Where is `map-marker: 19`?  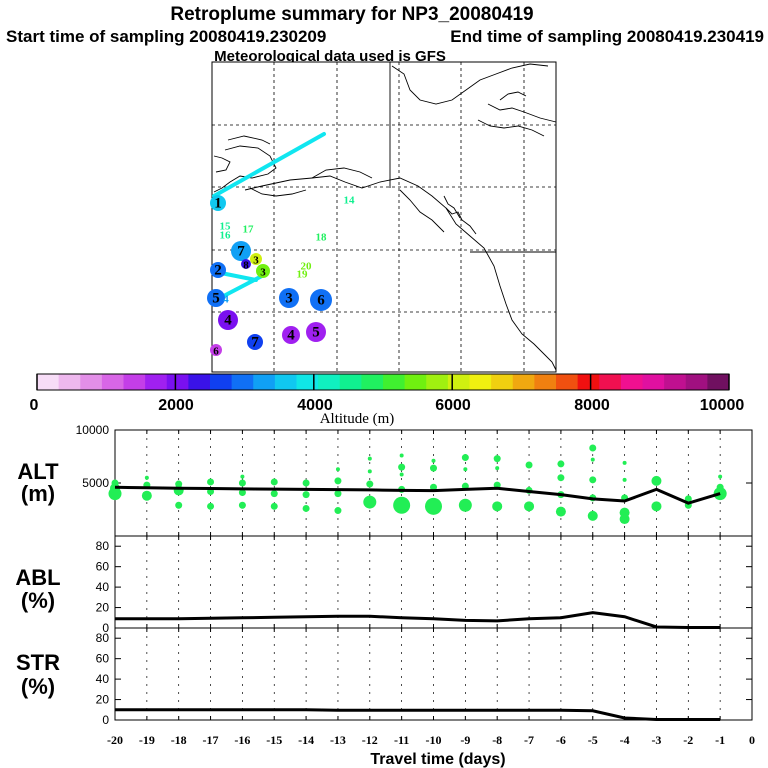
map-marker: 19 is located at coordinates (303, 275).